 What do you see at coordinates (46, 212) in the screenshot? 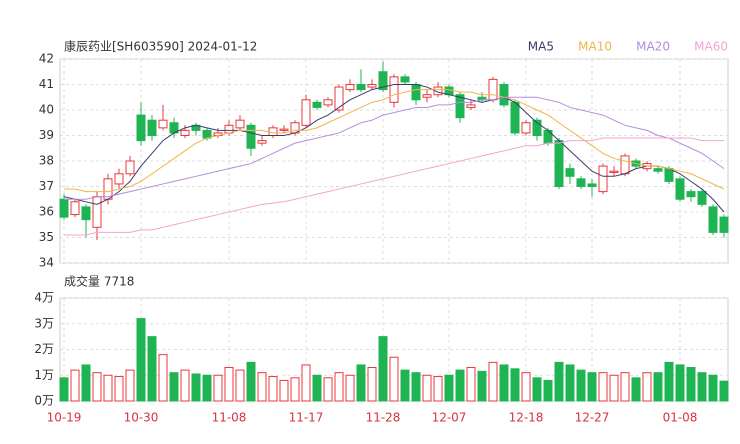
I see `y-tick-label: 36` at bounding box center [46, 212].